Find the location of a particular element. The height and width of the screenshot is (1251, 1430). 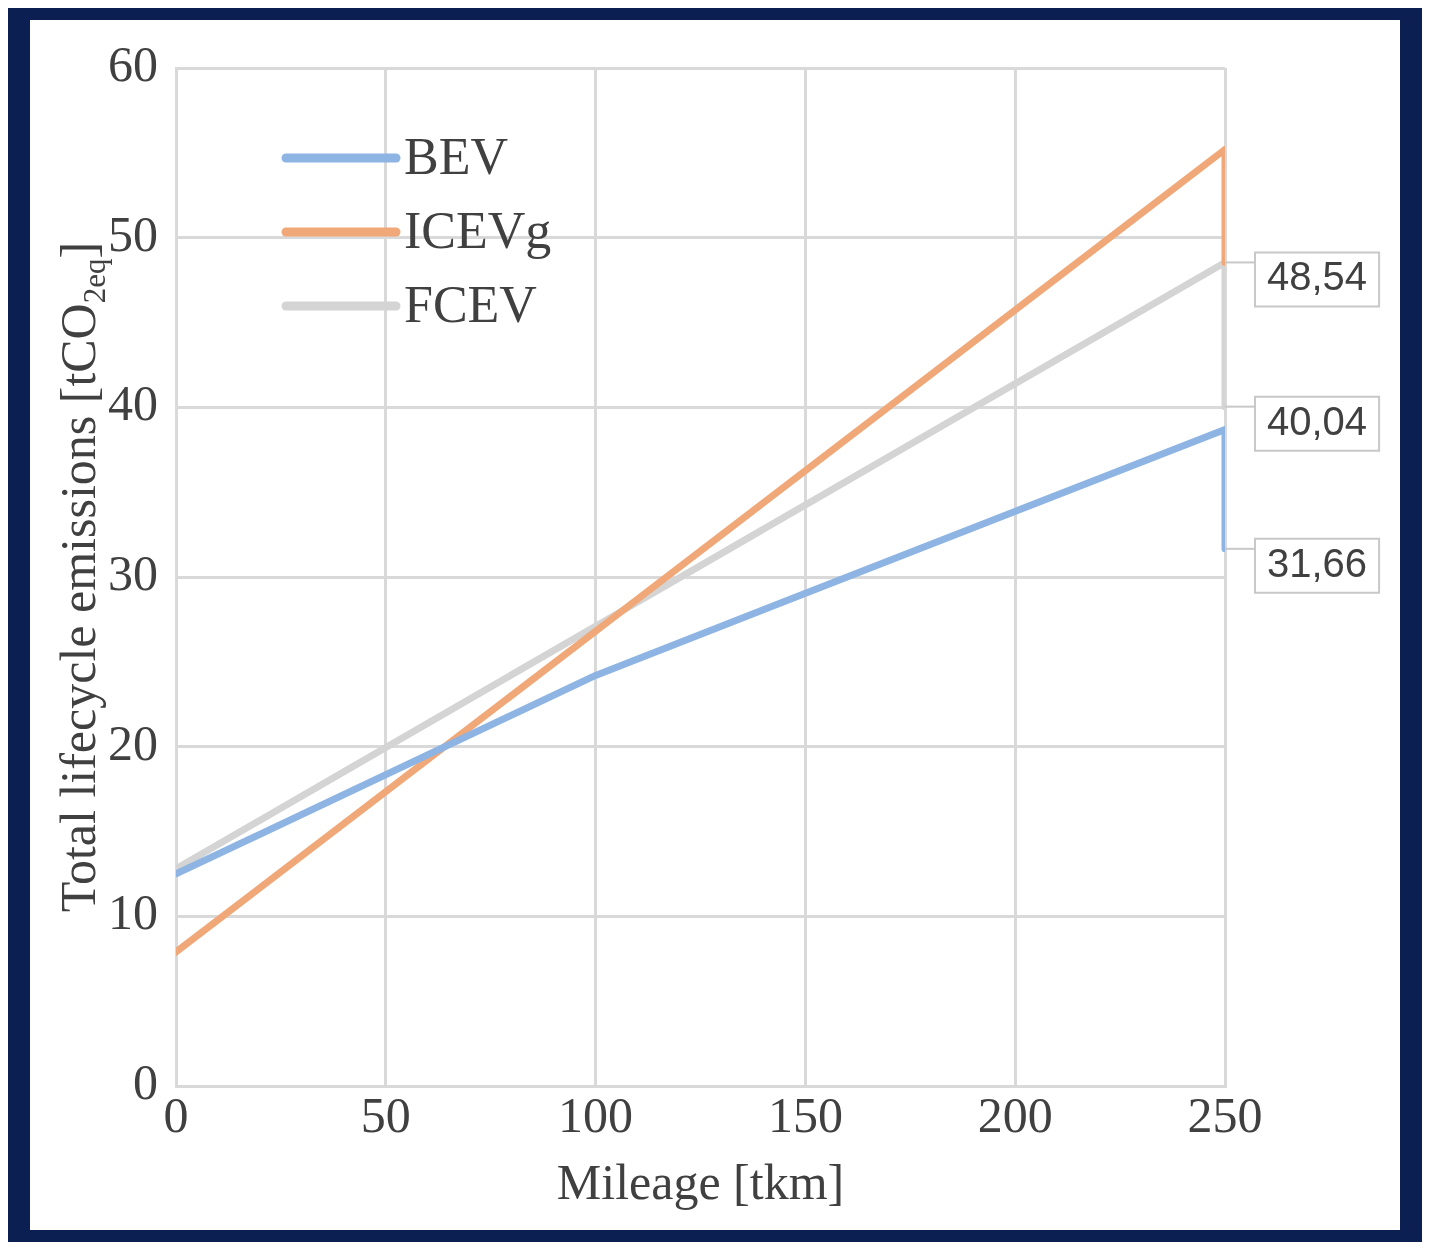

data-label: 31,66 is located at coordinates (1317, 562).